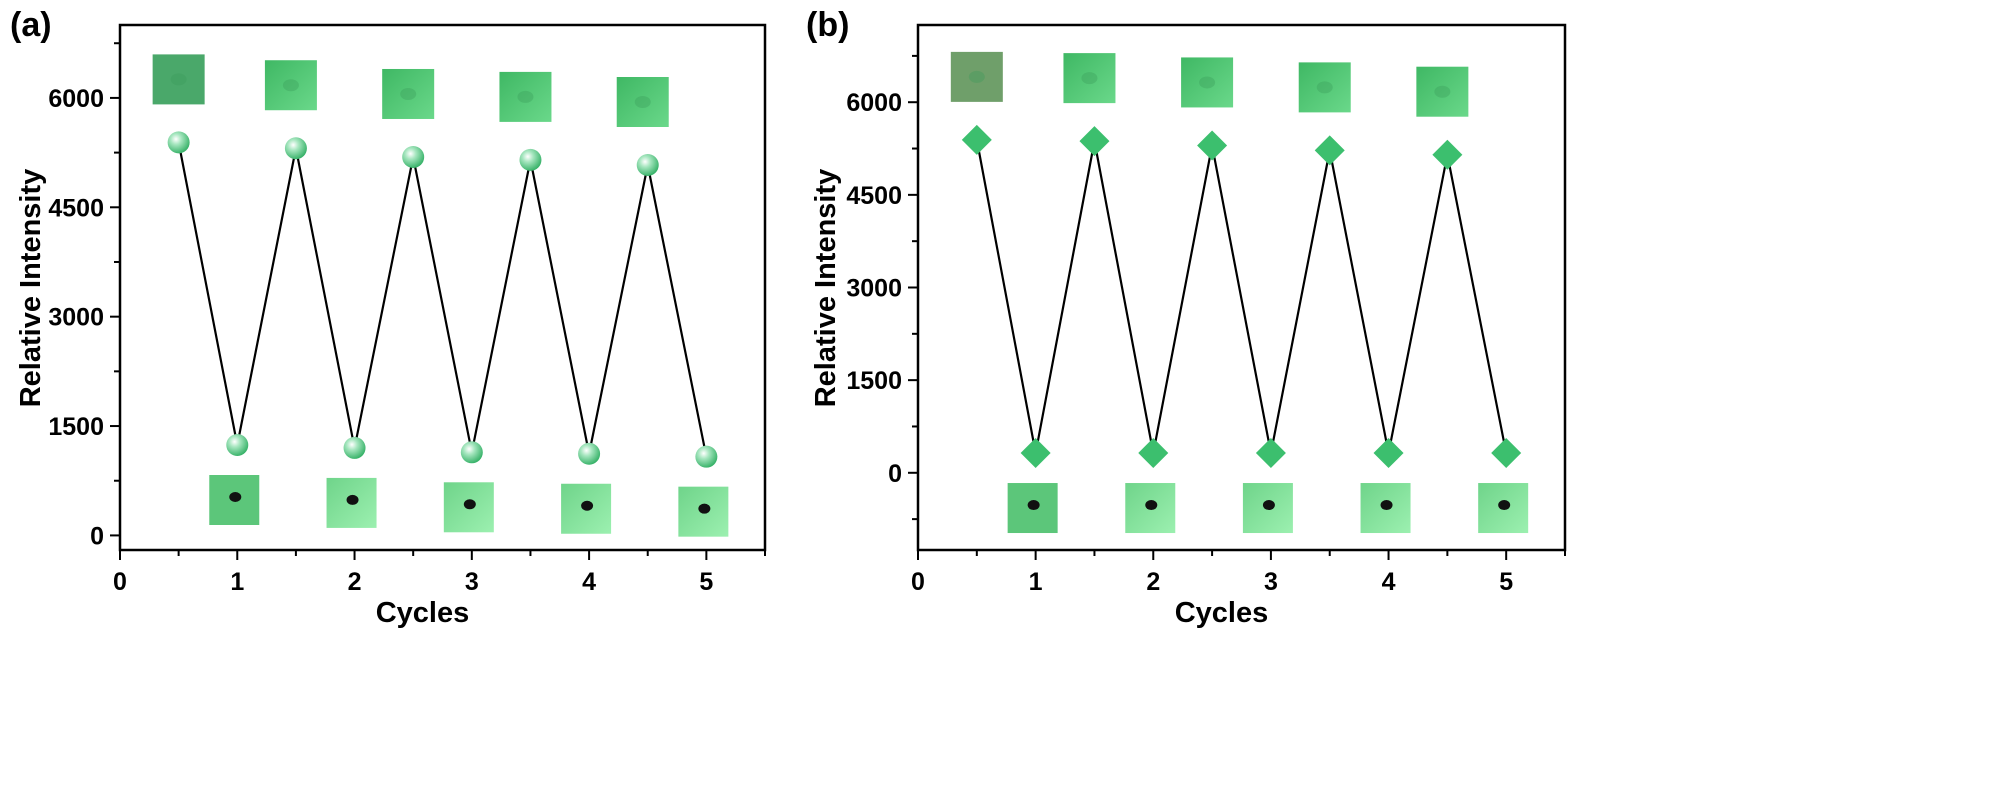 The image size is (2000, 805). I want to click on y-tick-label: 6000, so click(76, 99).